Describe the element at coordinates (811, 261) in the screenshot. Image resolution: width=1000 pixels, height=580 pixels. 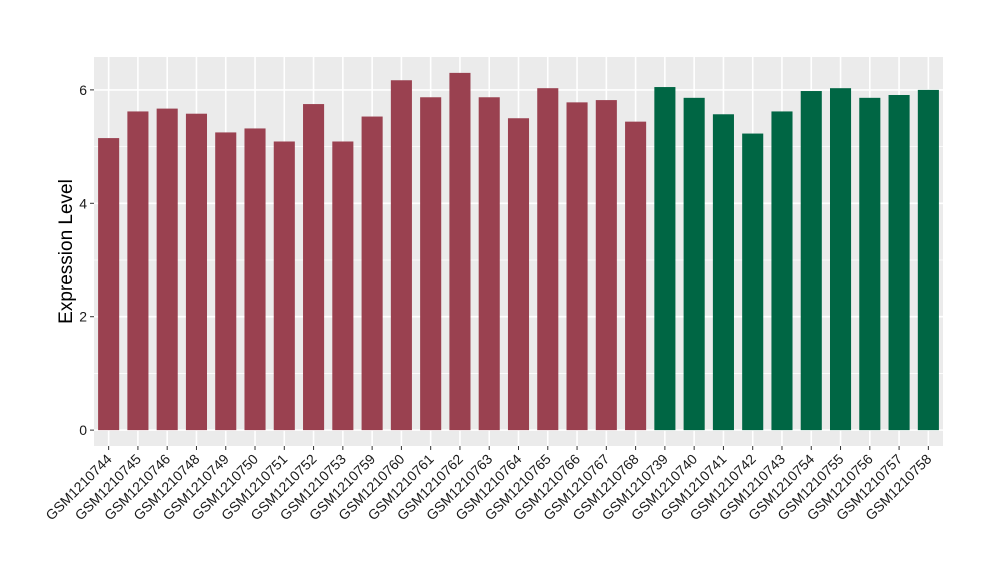
I see `bar-GSM1210754` at that location.